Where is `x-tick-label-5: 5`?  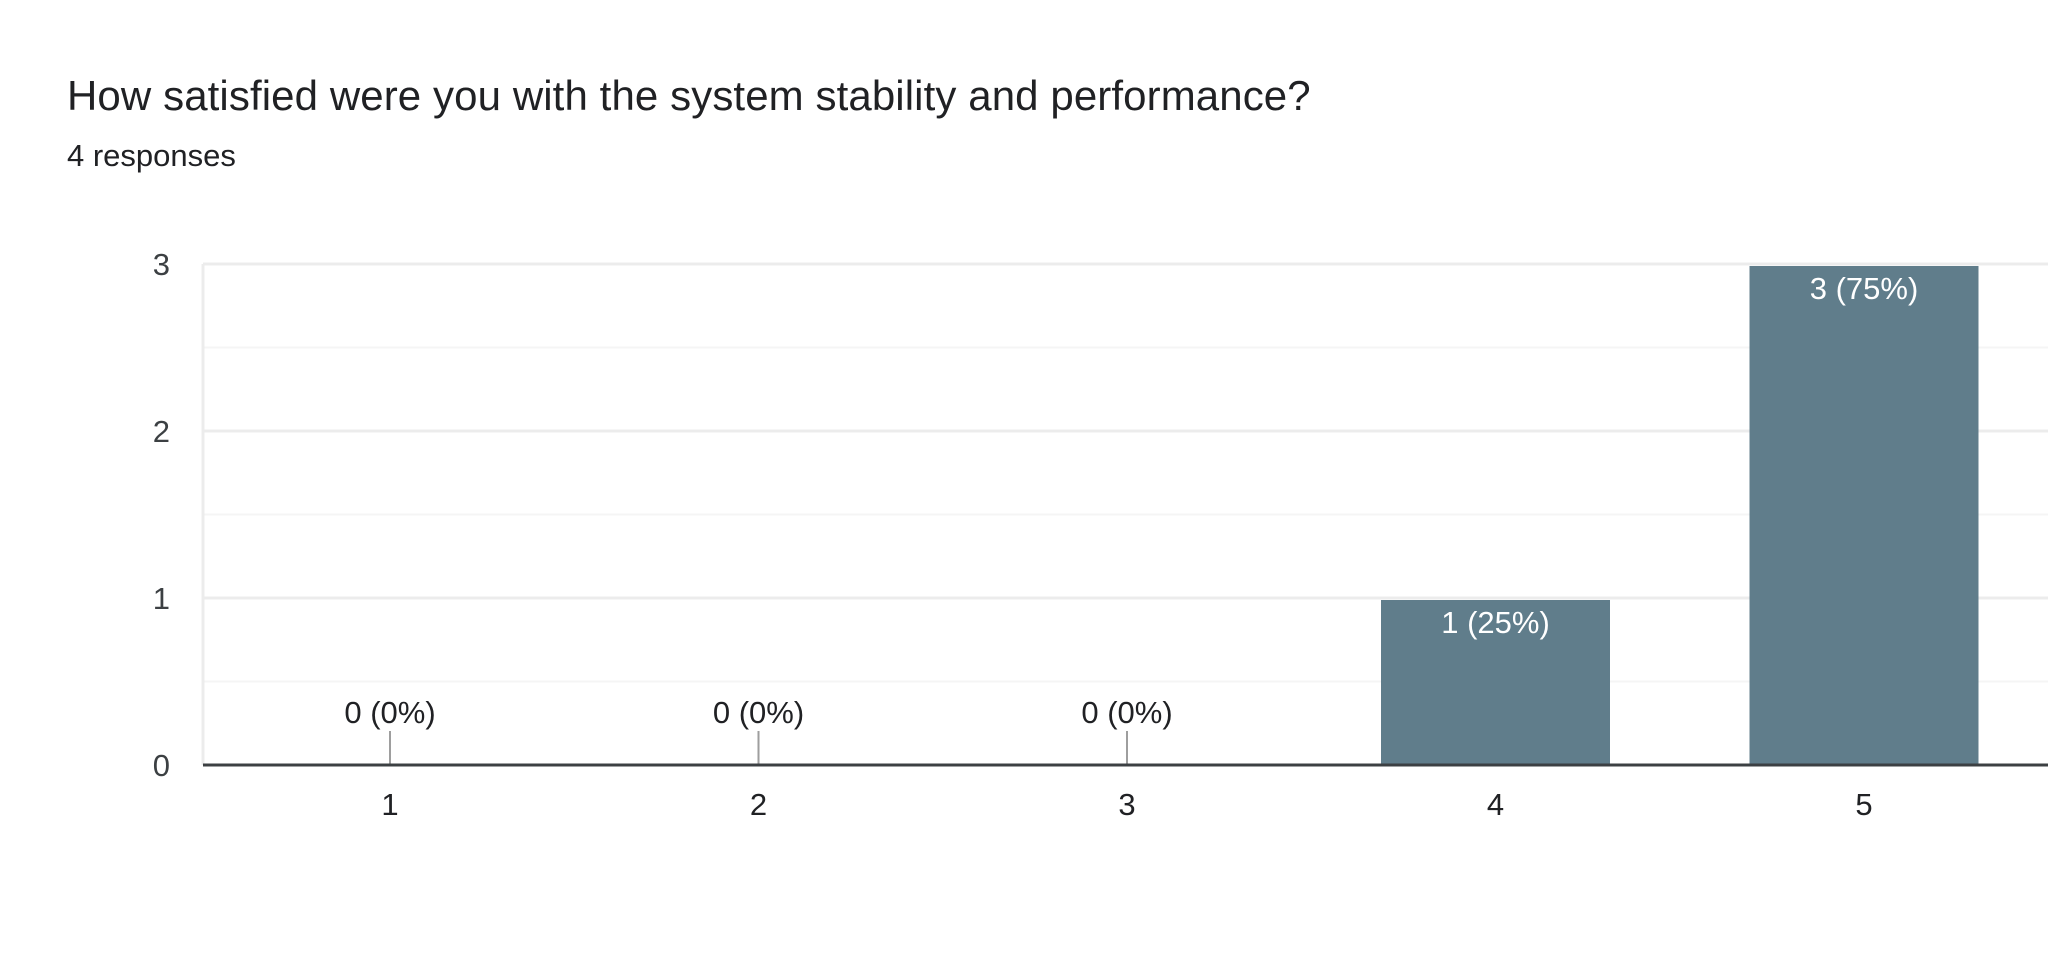
x-tick-label-5: 5 is located at coordinates (1863, 804).